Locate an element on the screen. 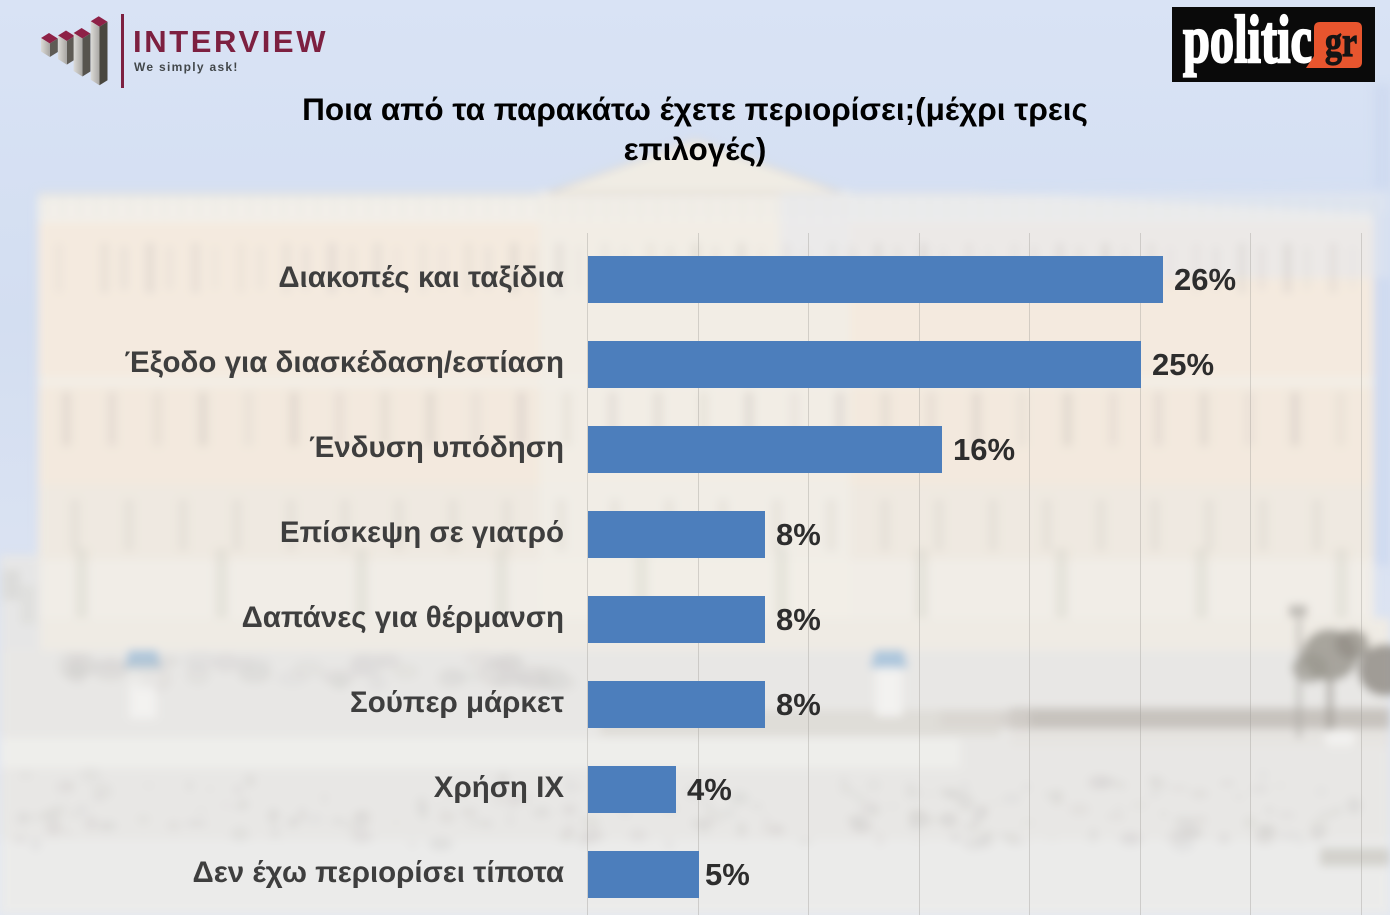 The width and height of the screenshot is (1390, 915). svg-text: We simply ask! is located at coordinates (186, 67).